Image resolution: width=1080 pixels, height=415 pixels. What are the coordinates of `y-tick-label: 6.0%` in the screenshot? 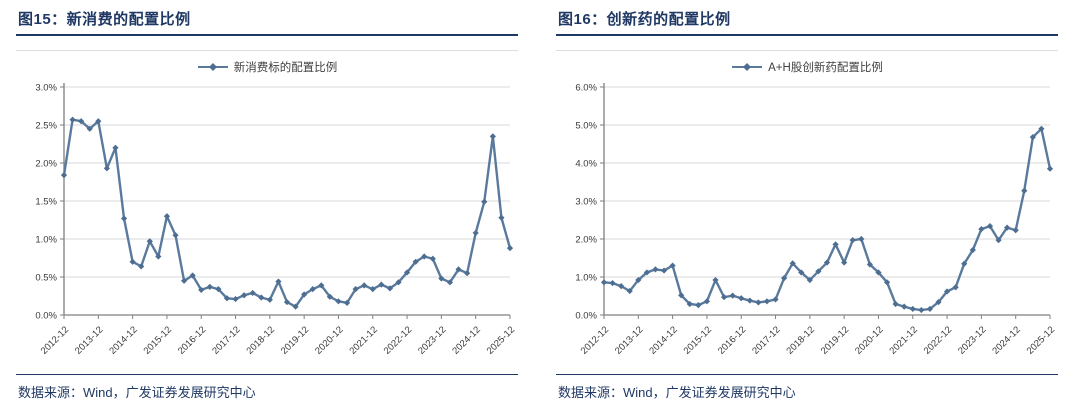 It's located at (586, 88).